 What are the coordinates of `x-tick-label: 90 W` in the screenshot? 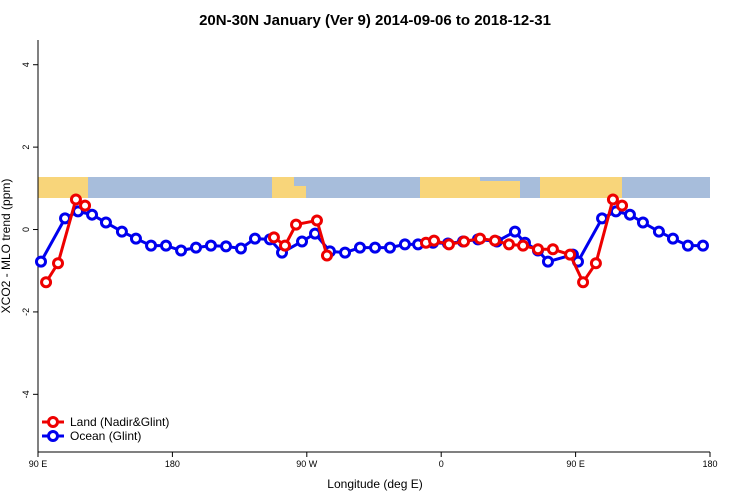 It's located at (307, 464).